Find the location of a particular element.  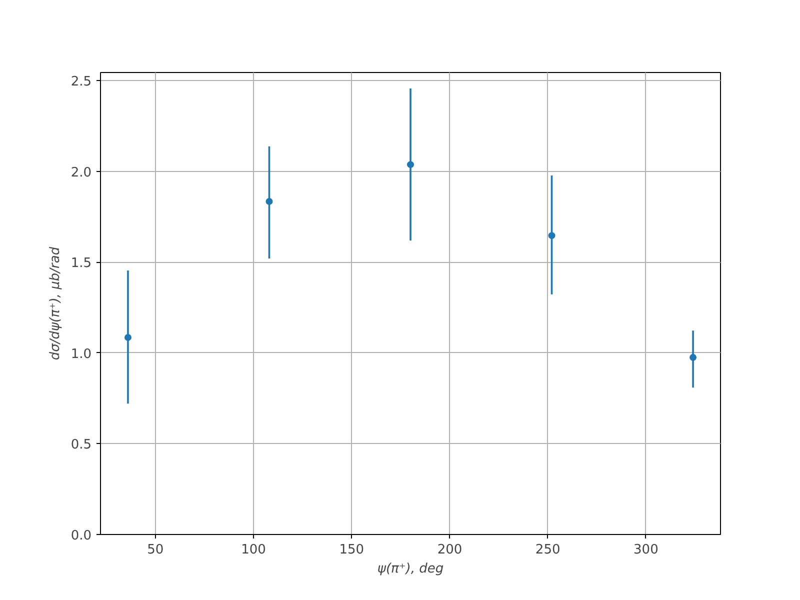

x-tick-label: 250 is located at coordinates (547, 550).